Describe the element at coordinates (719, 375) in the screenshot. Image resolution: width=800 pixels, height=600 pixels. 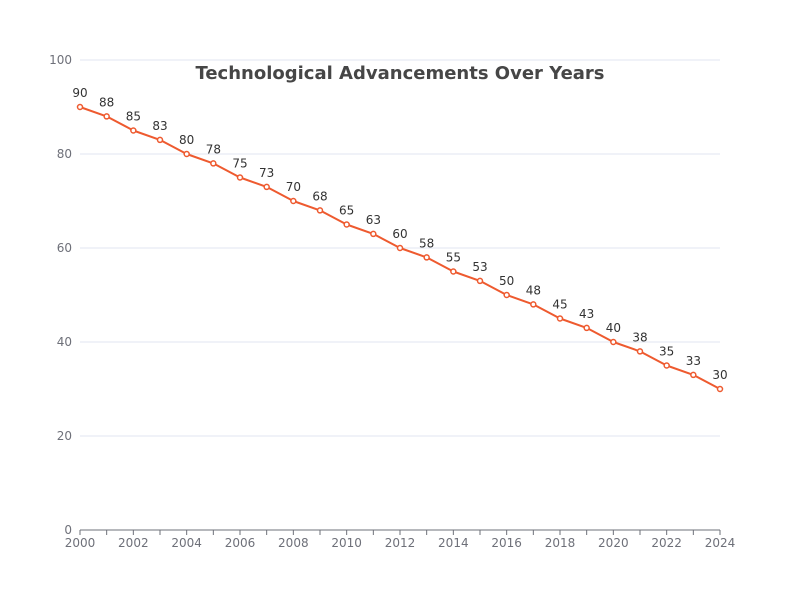
I see `data-label: 30` at that location.